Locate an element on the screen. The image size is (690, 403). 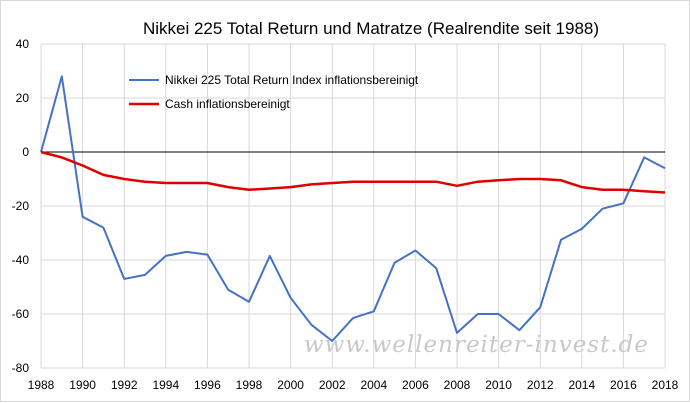
legend-label-1: Cash inflationsbereinigt is located at coordinates (227, 104).